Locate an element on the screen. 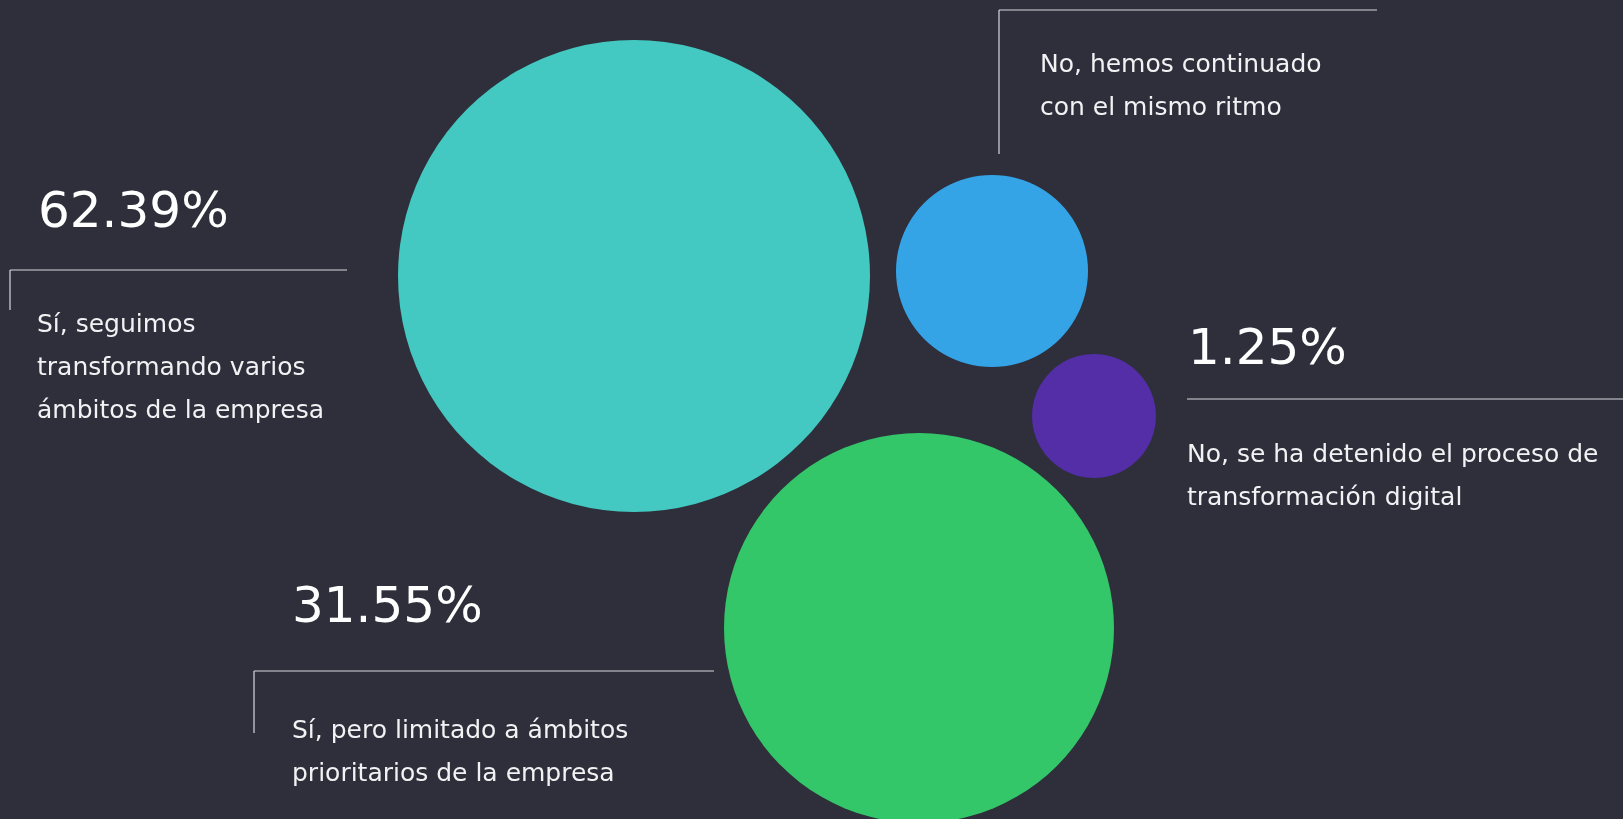  data-label: 1.25% is located at coordinates (1267, 347).